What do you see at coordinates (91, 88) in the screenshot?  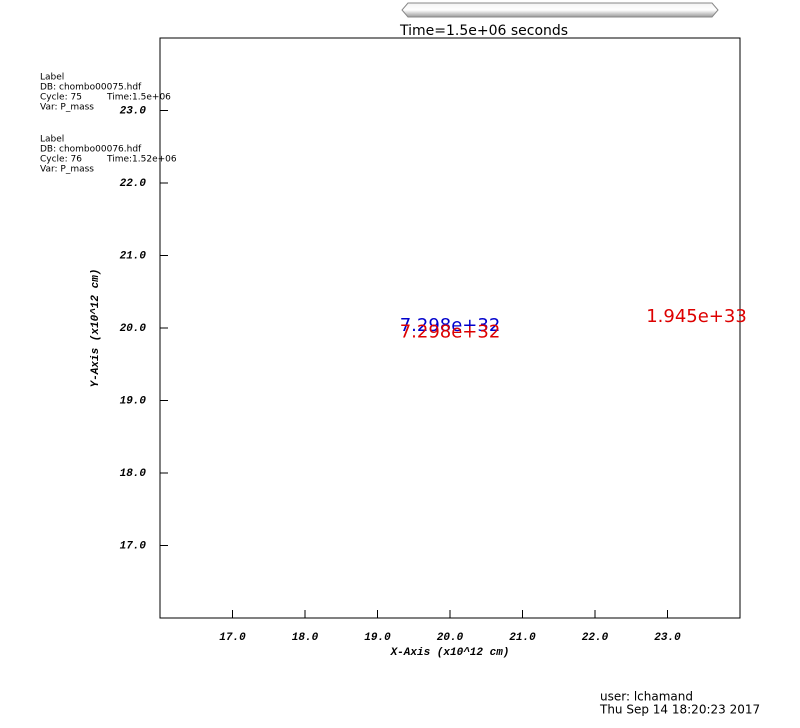 I see `legend-db: DB: chombo00075.hdf` at bounding box center [91, 88].